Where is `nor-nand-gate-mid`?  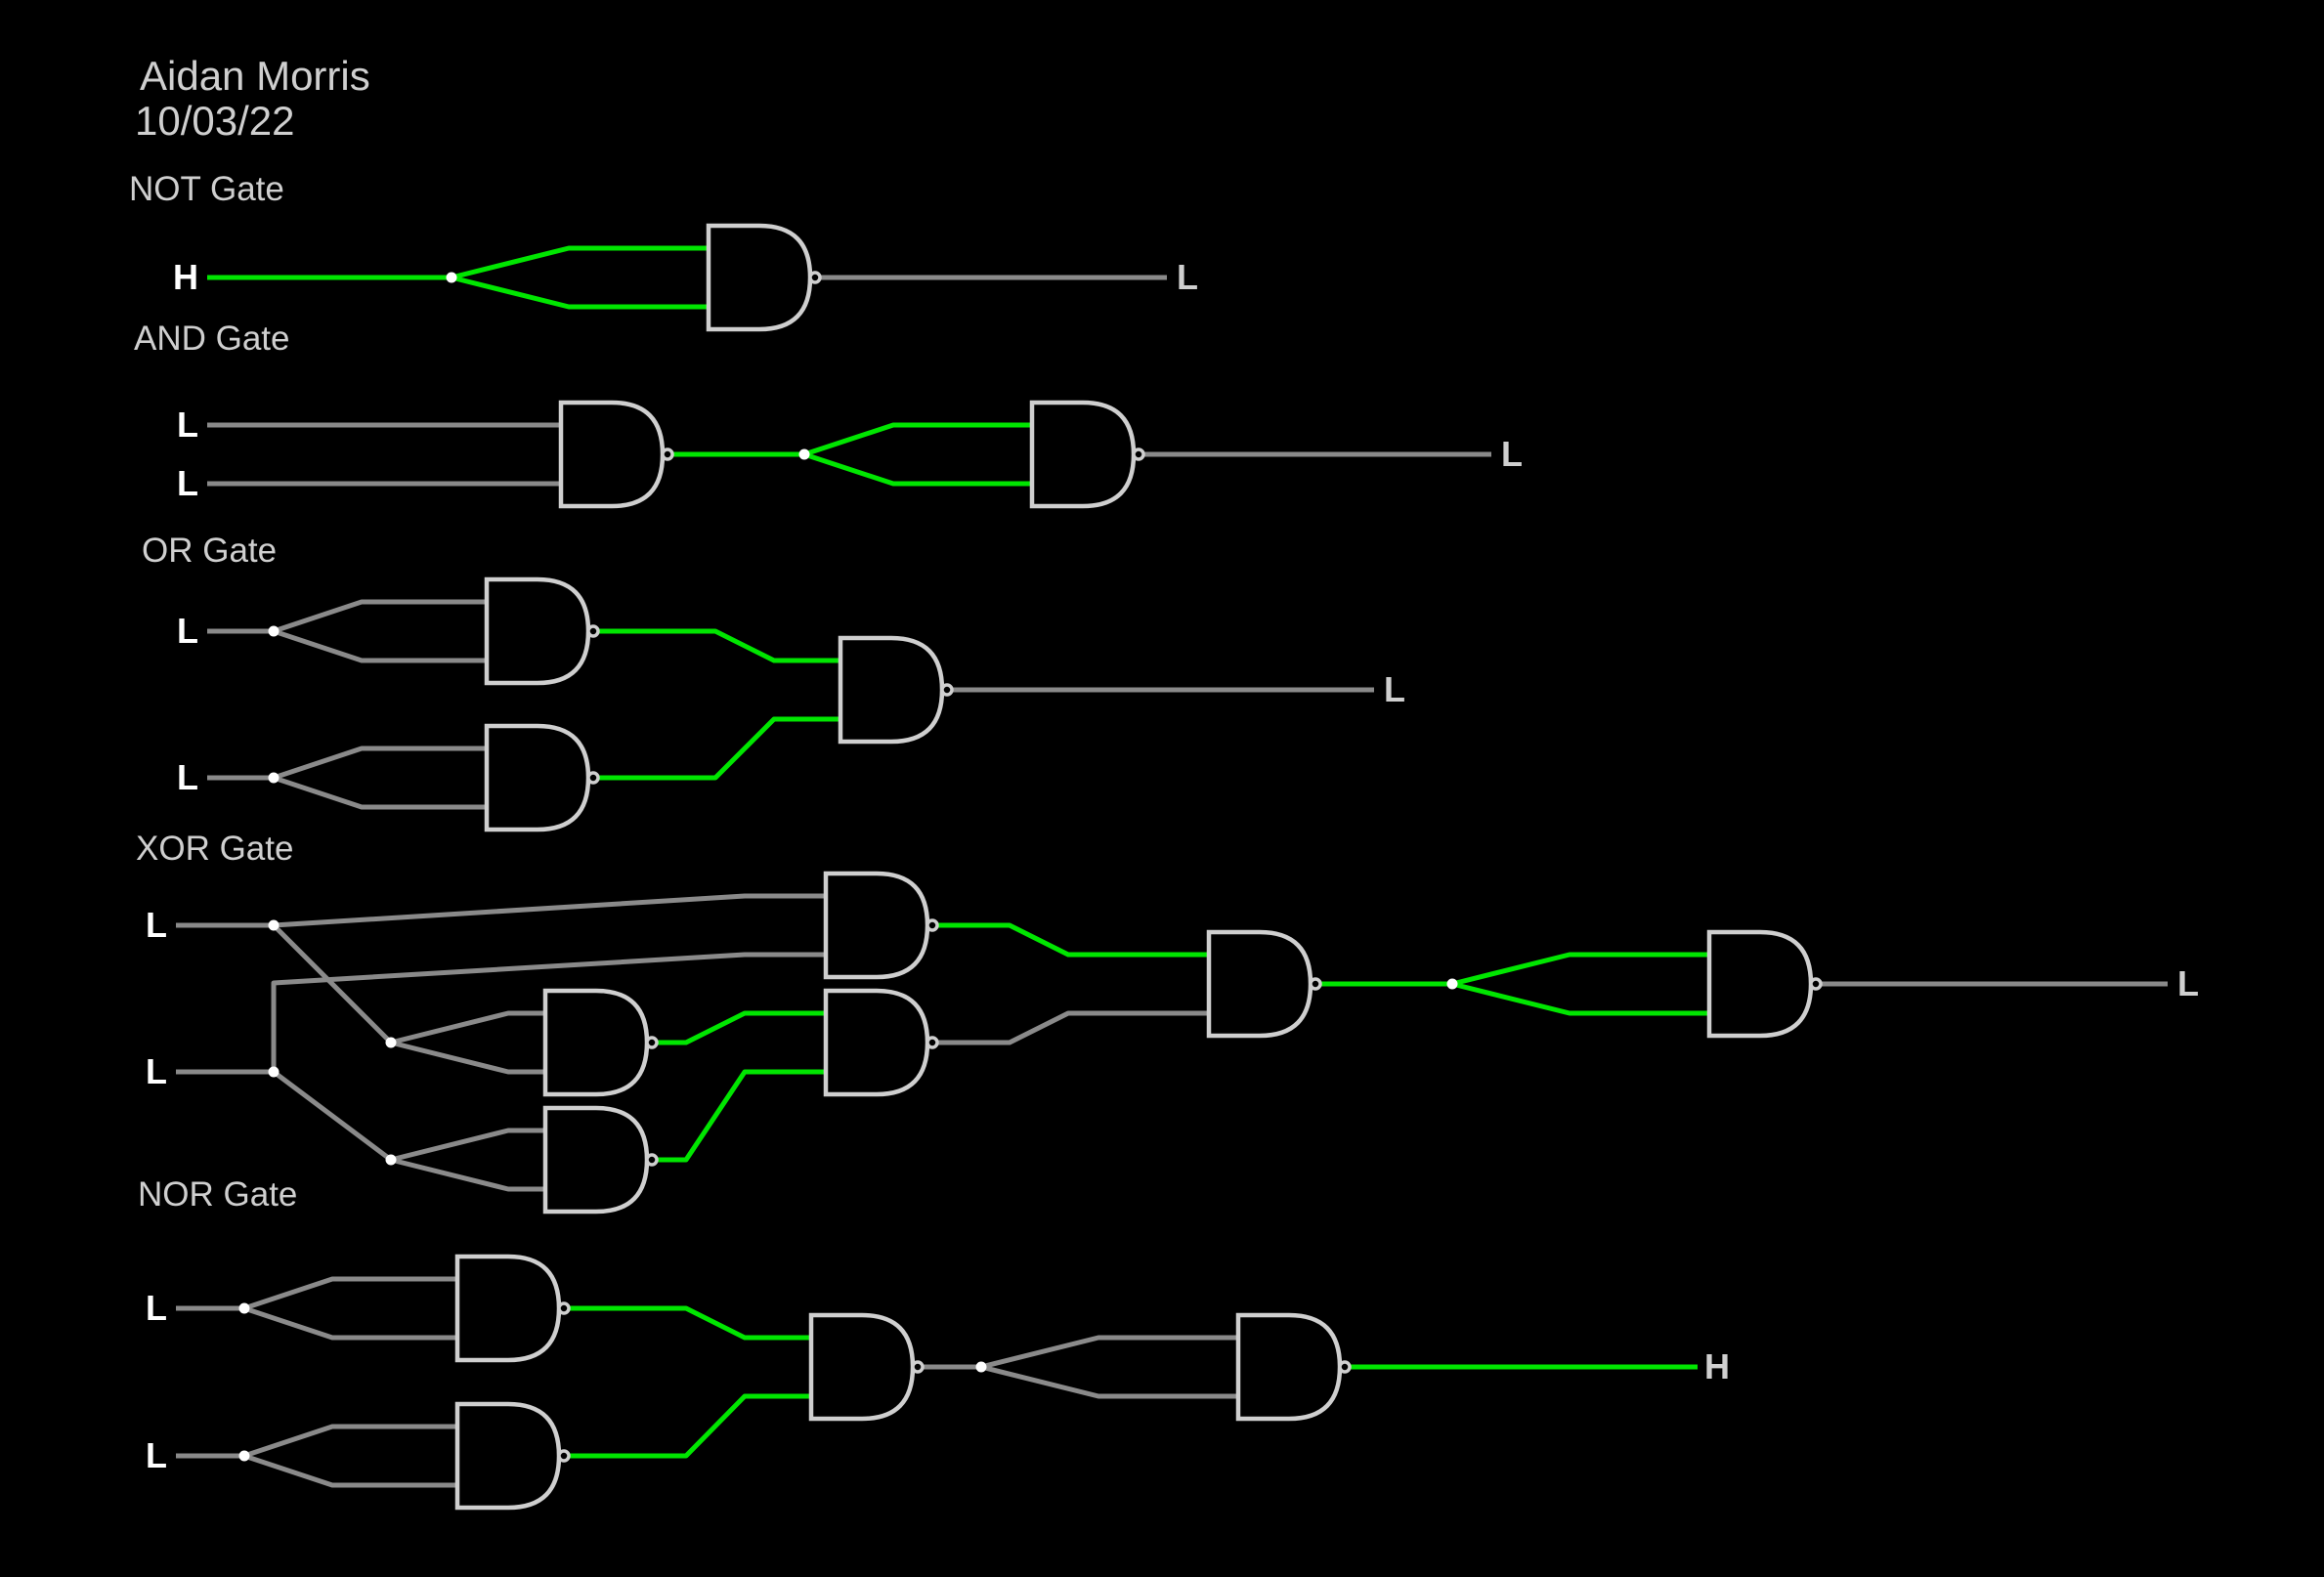
nor-nand-gate-mid is located at coordinates (862, 1367).